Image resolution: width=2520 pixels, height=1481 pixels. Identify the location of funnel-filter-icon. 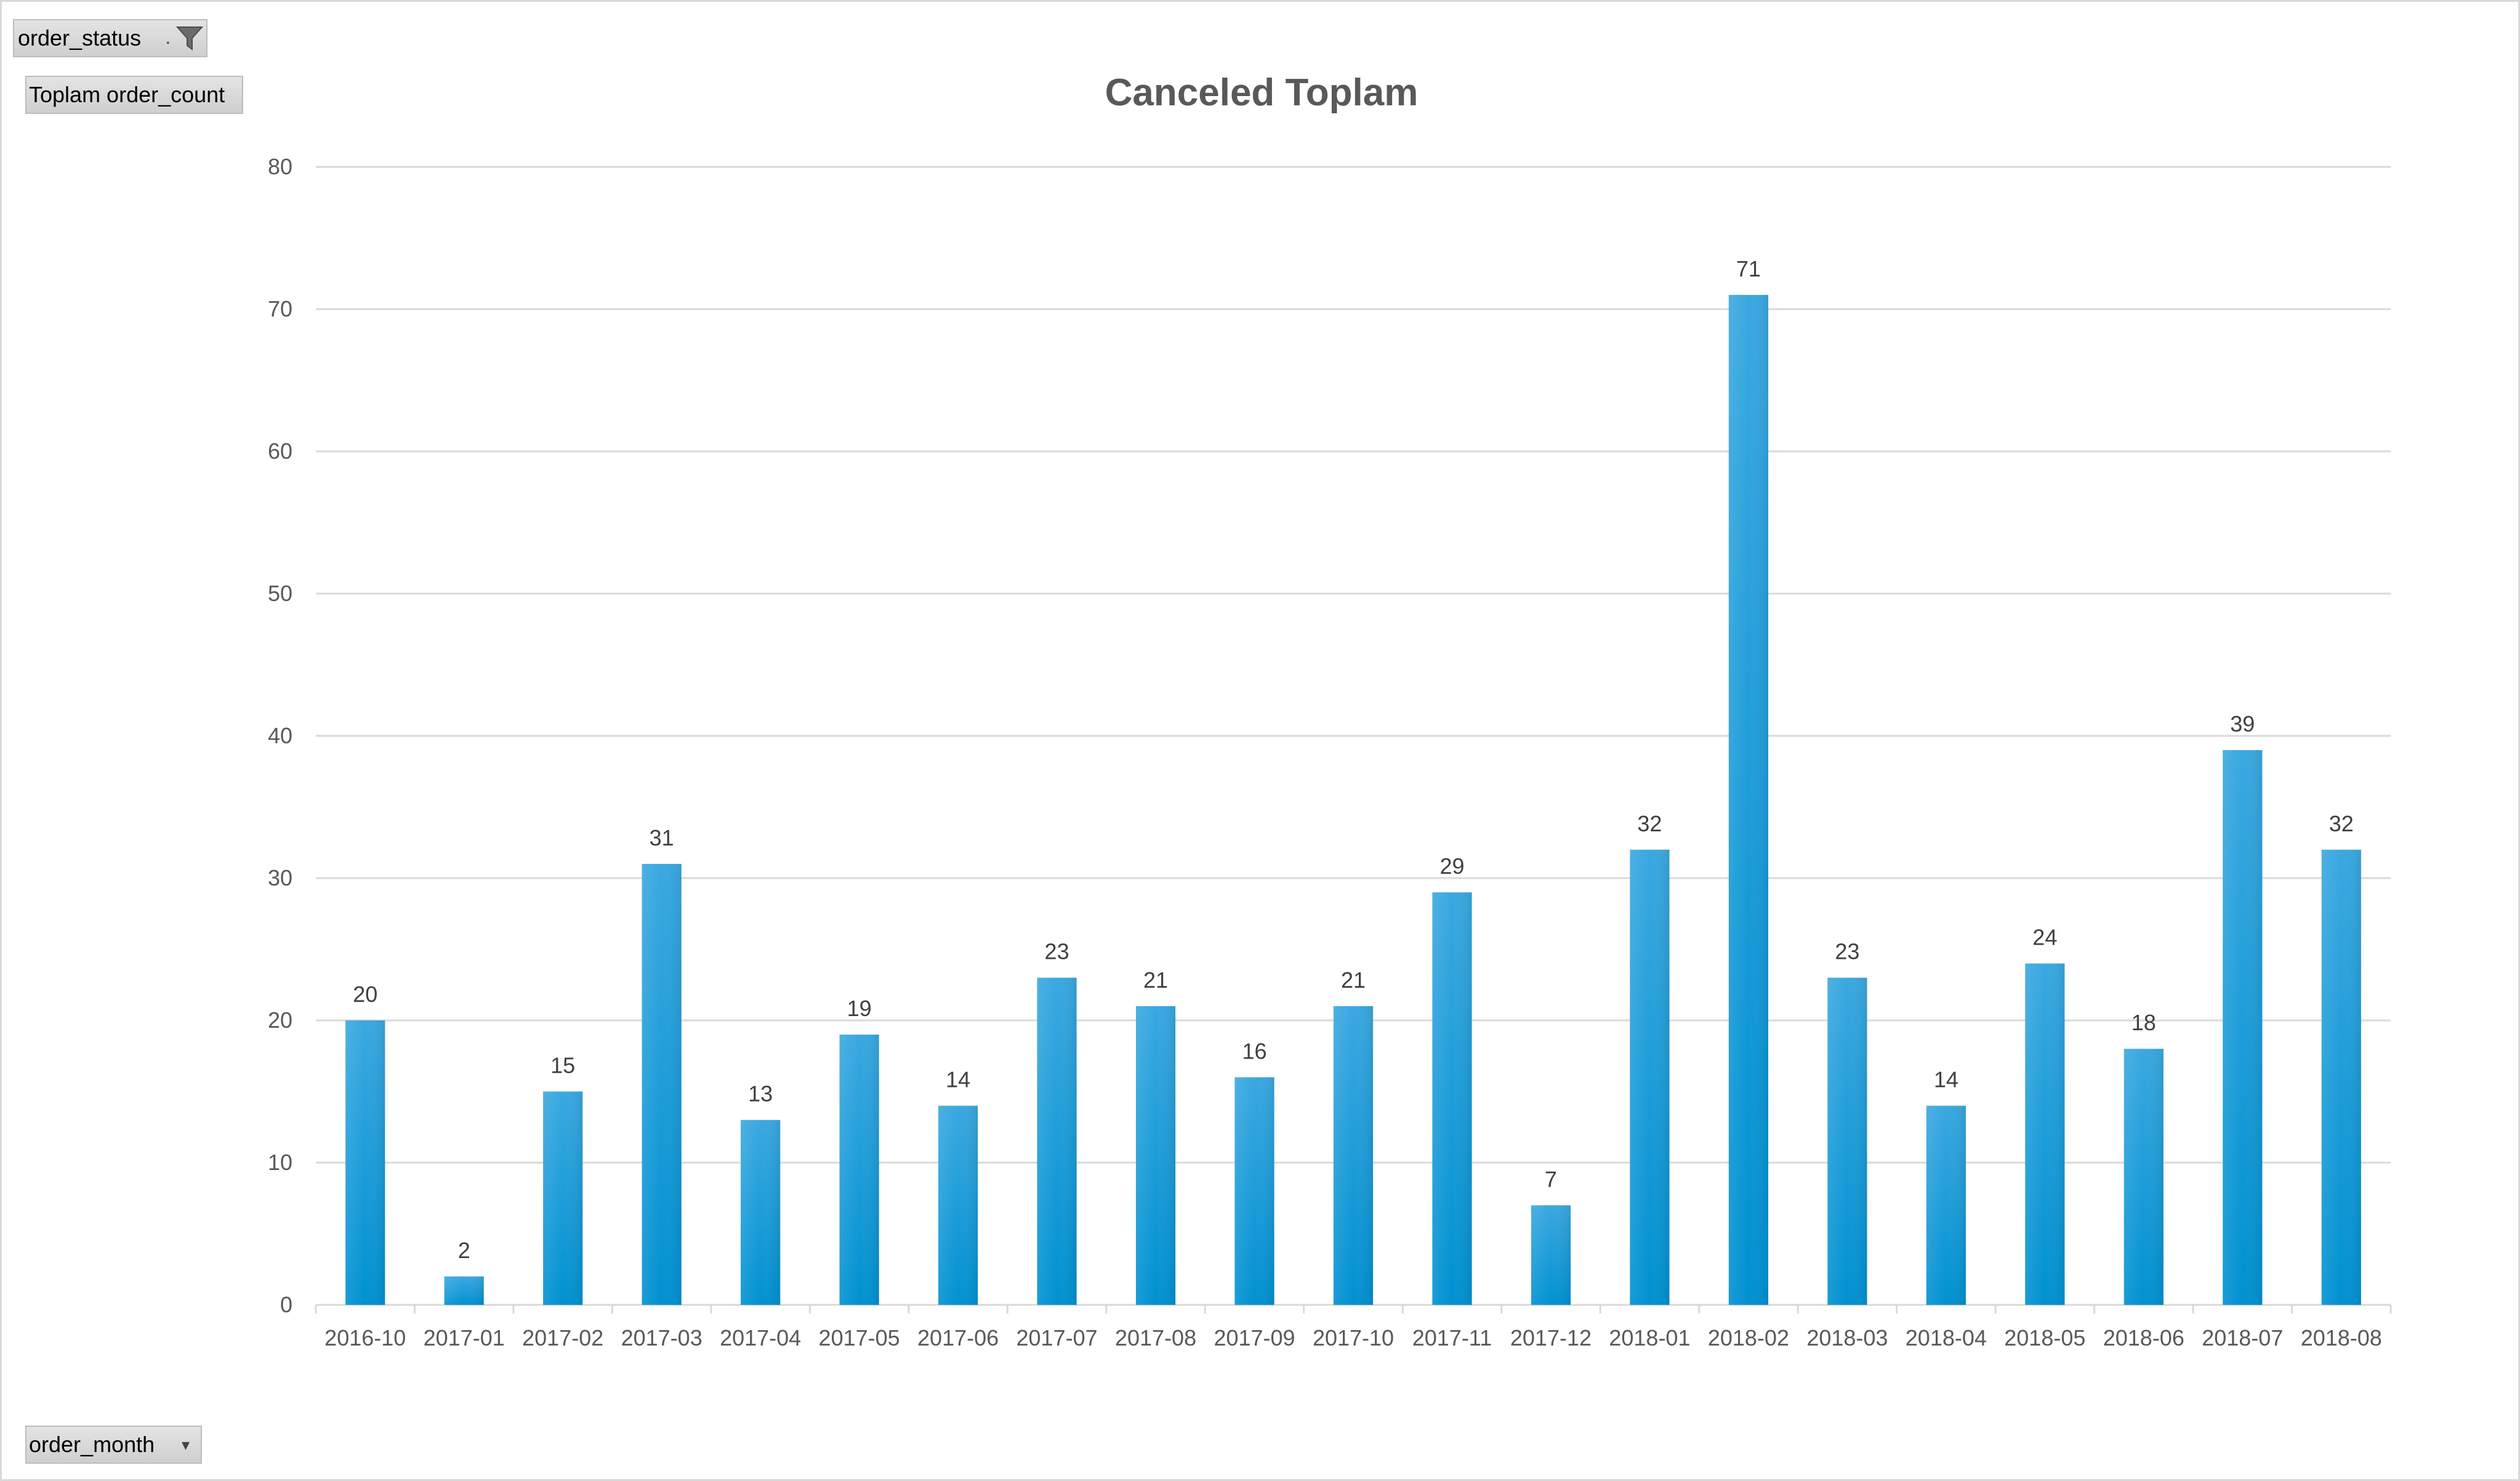
(190, 38).